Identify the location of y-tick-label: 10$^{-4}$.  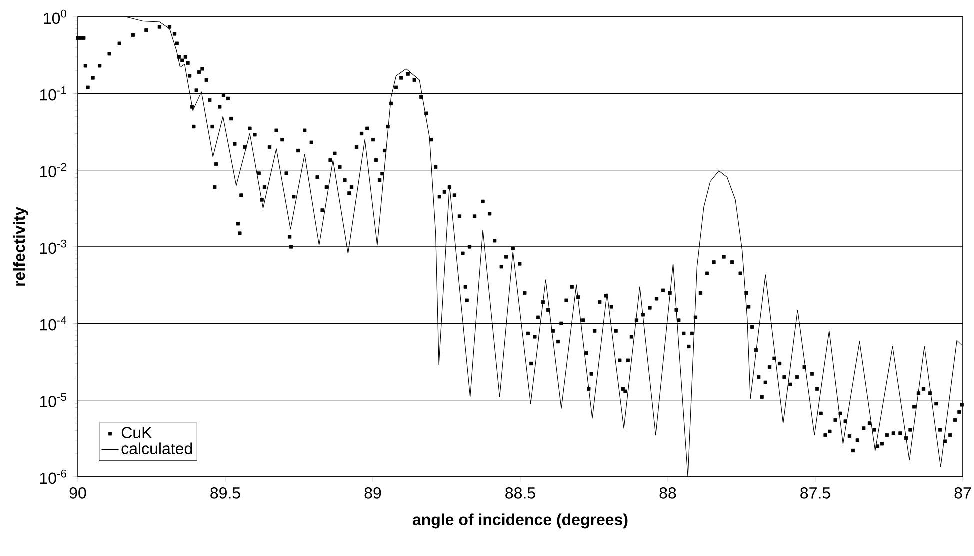
(53, 323).